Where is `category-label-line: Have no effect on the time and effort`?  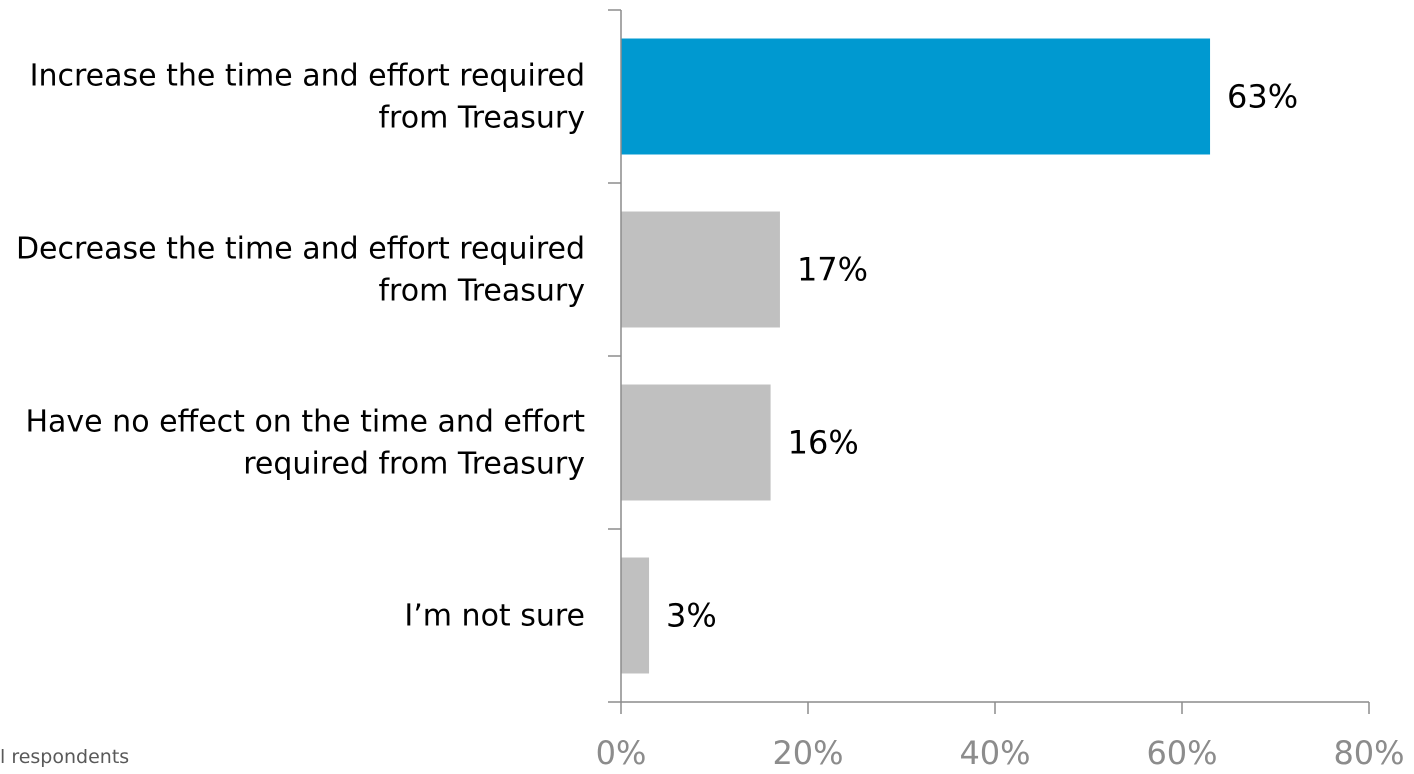
category-label-line: Have no effect on the time and effort is located at coordinates (305, 422).